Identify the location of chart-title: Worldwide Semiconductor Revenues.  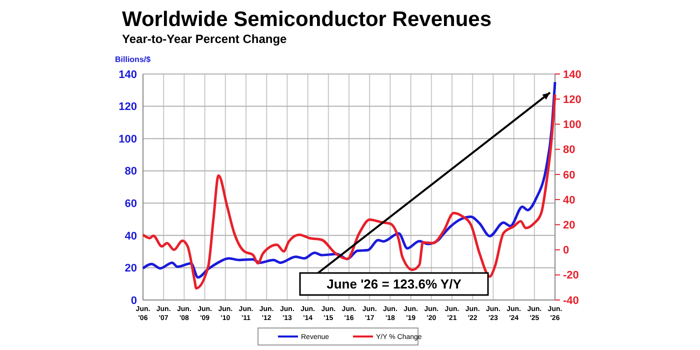
(307, 19).